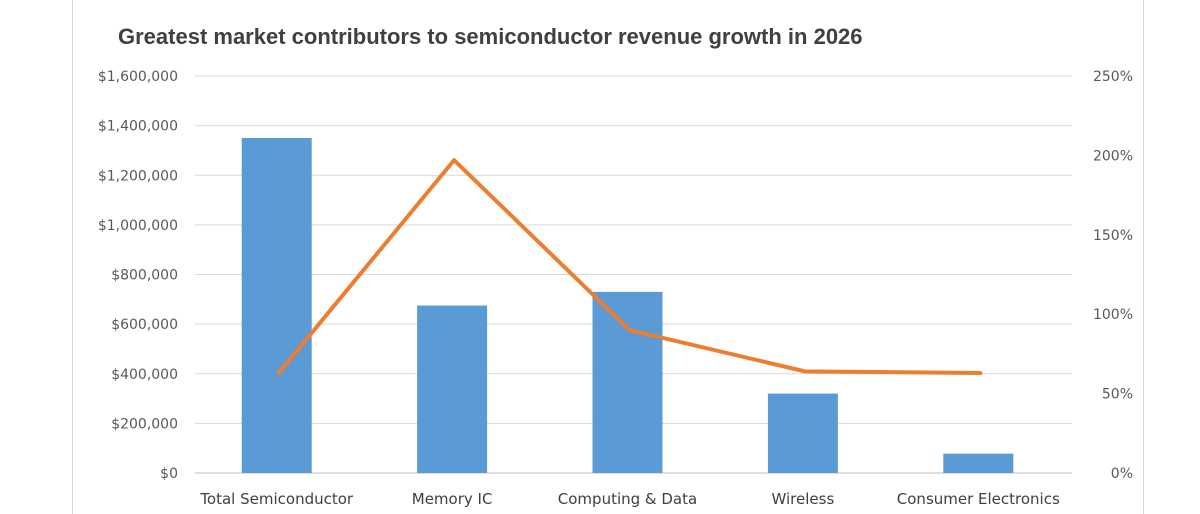 This screenshot has height=514, width=1200. Describe the element at coordinates (144, 375) in the screenshot. I see `left-tick-label: $400,000` at that location.